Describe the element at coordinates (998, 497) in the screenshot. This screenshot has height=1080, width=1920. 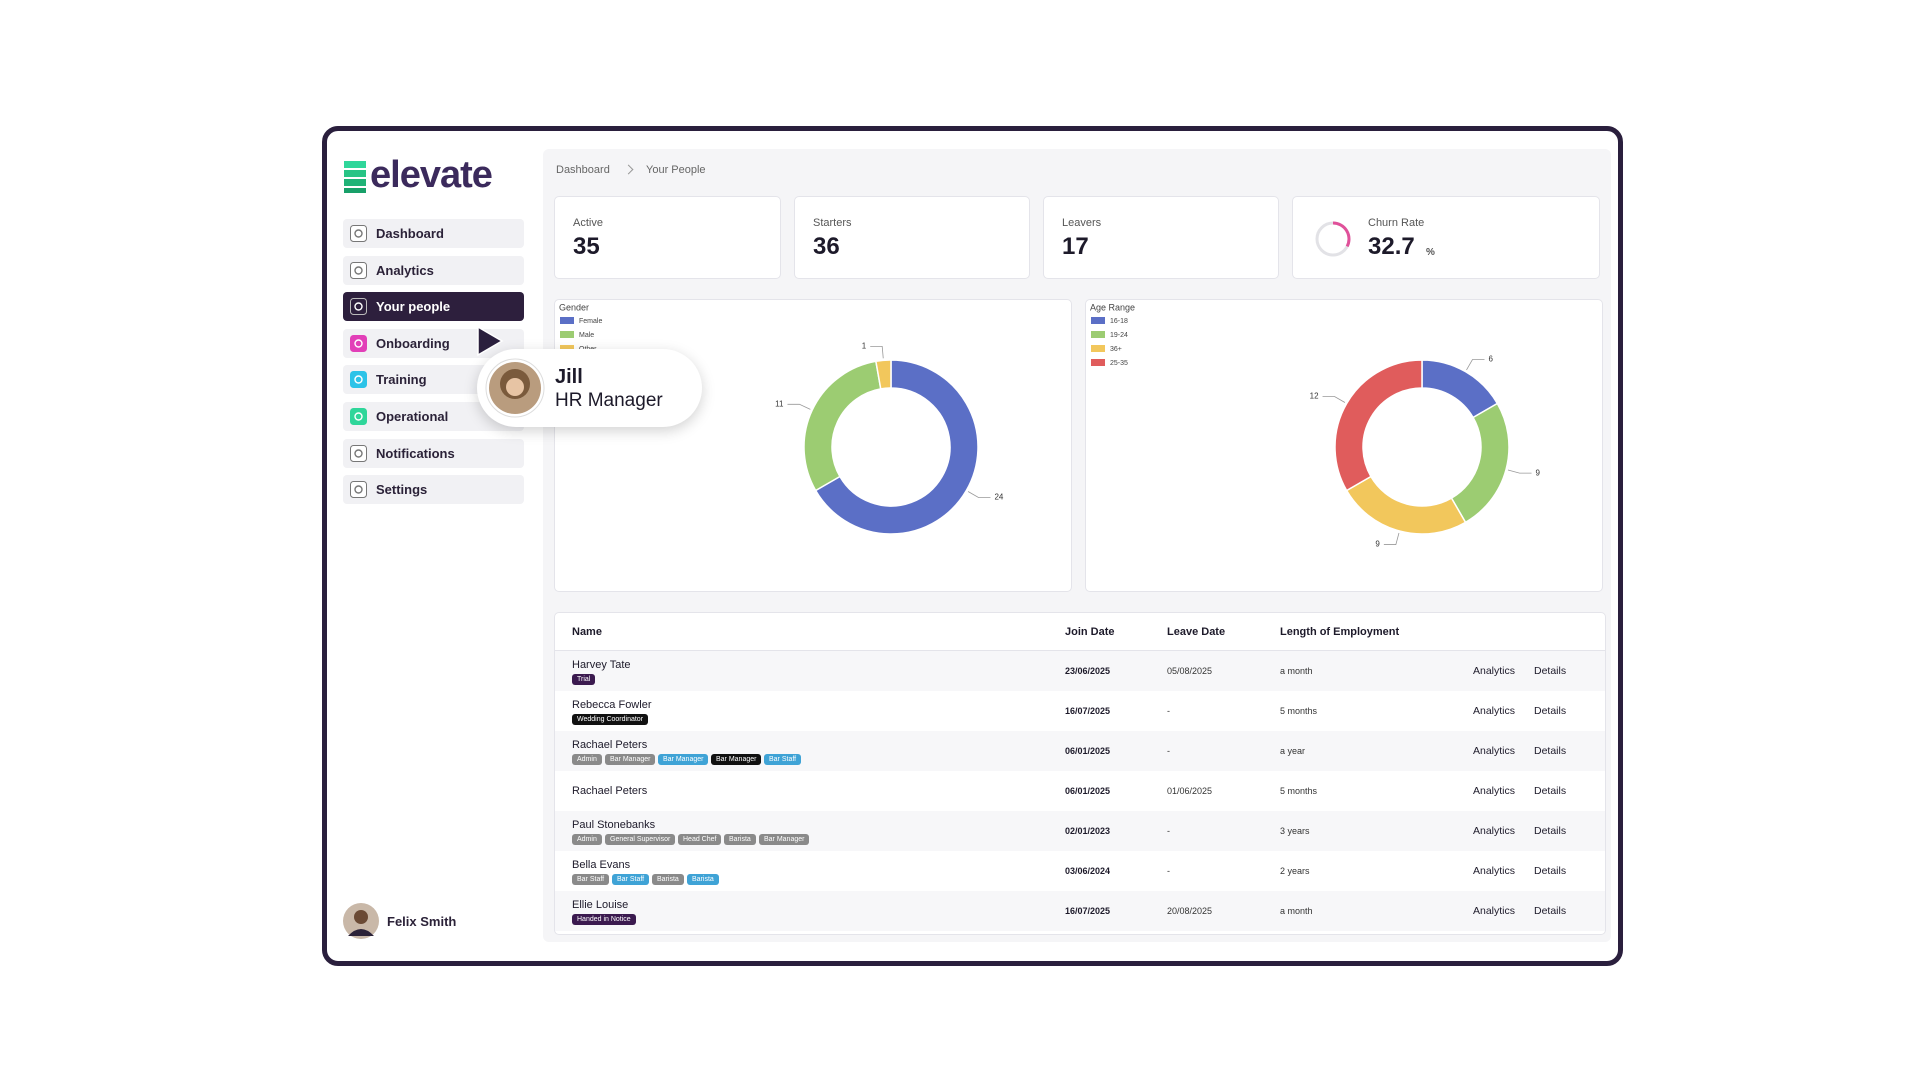
I see `data-label: 24` at that location.